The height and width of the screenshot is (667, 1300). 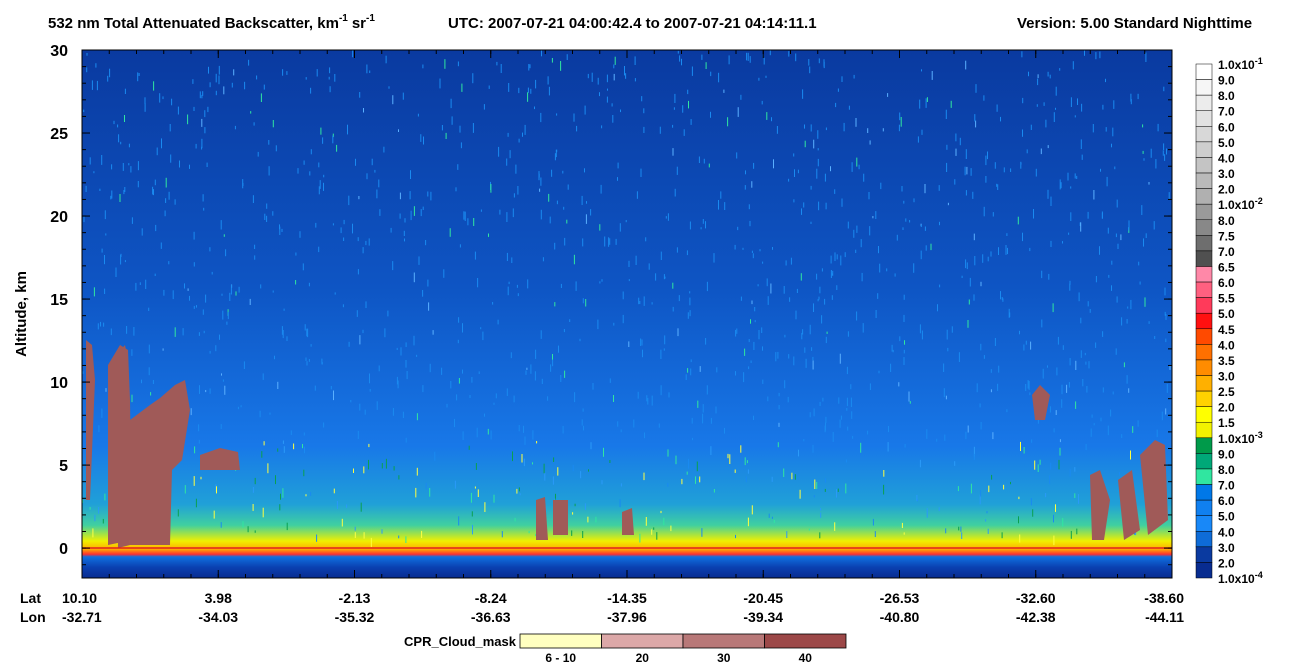 What do you see at coordinates (627, 598) in the screenshot?
I see `lat-label: -14.35` at bounding box center [627, 598].